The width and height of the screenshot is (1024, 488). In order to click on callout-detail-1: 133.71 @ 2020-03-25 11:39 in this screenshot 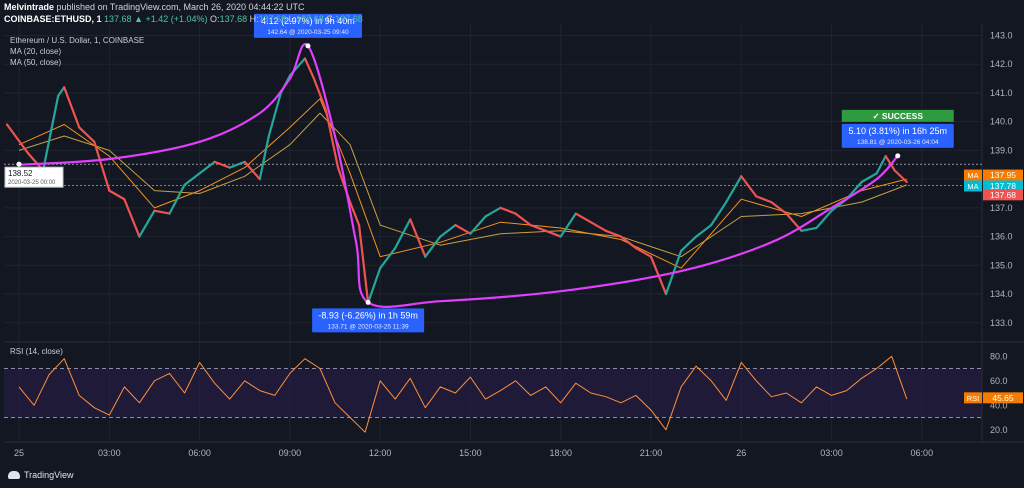, I will do `click(368, 326)`.